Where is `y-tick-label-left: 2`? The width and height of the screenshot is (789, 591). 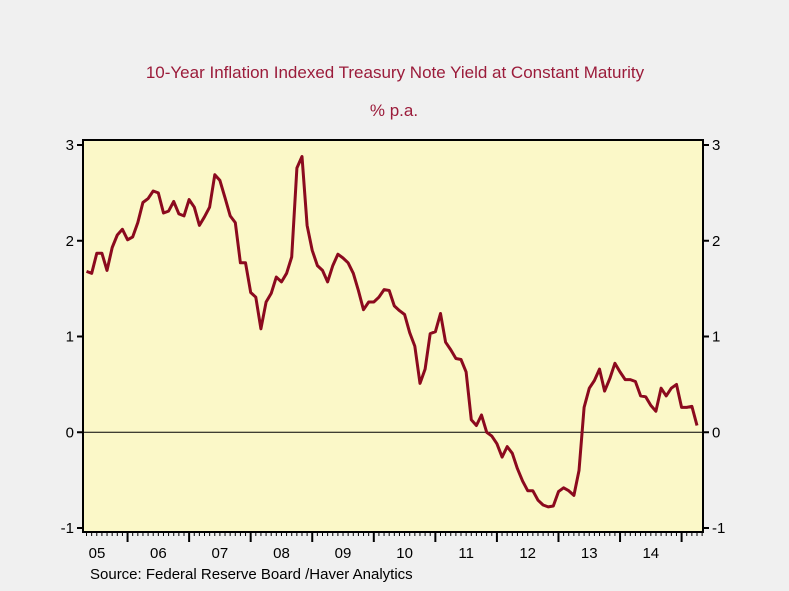 y-tick-label-left: 2 is located at coordinates (70, 241).